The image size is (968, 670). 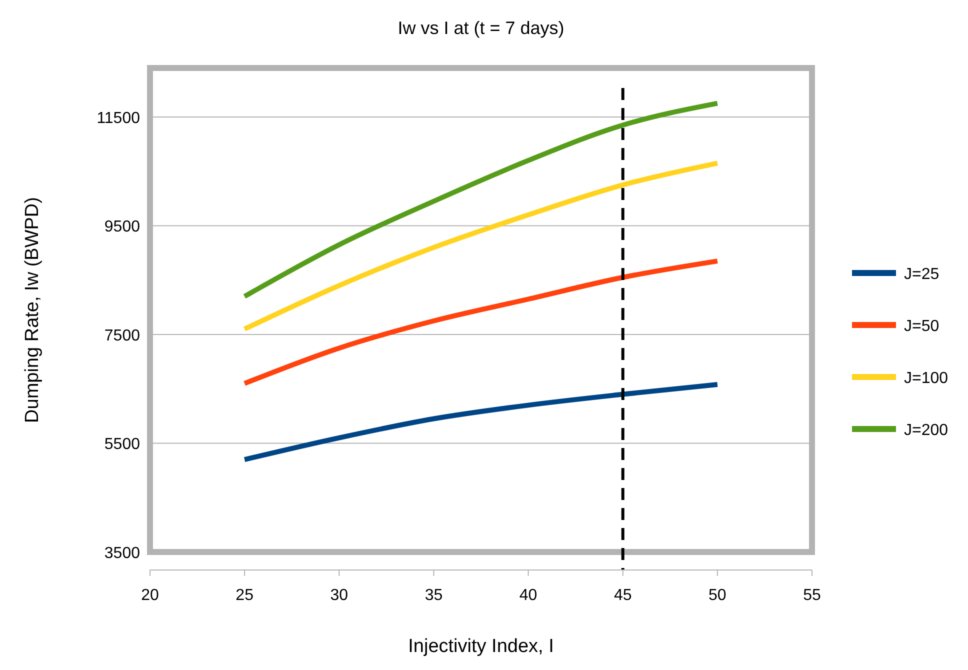 I want to click on x-tick-label: 45, so click(x=623, y=595).